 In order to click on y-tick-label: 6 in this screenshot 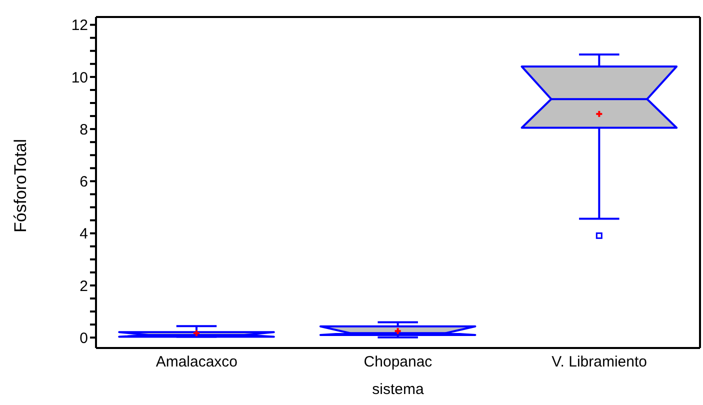, I will do `click(84, 182)`.